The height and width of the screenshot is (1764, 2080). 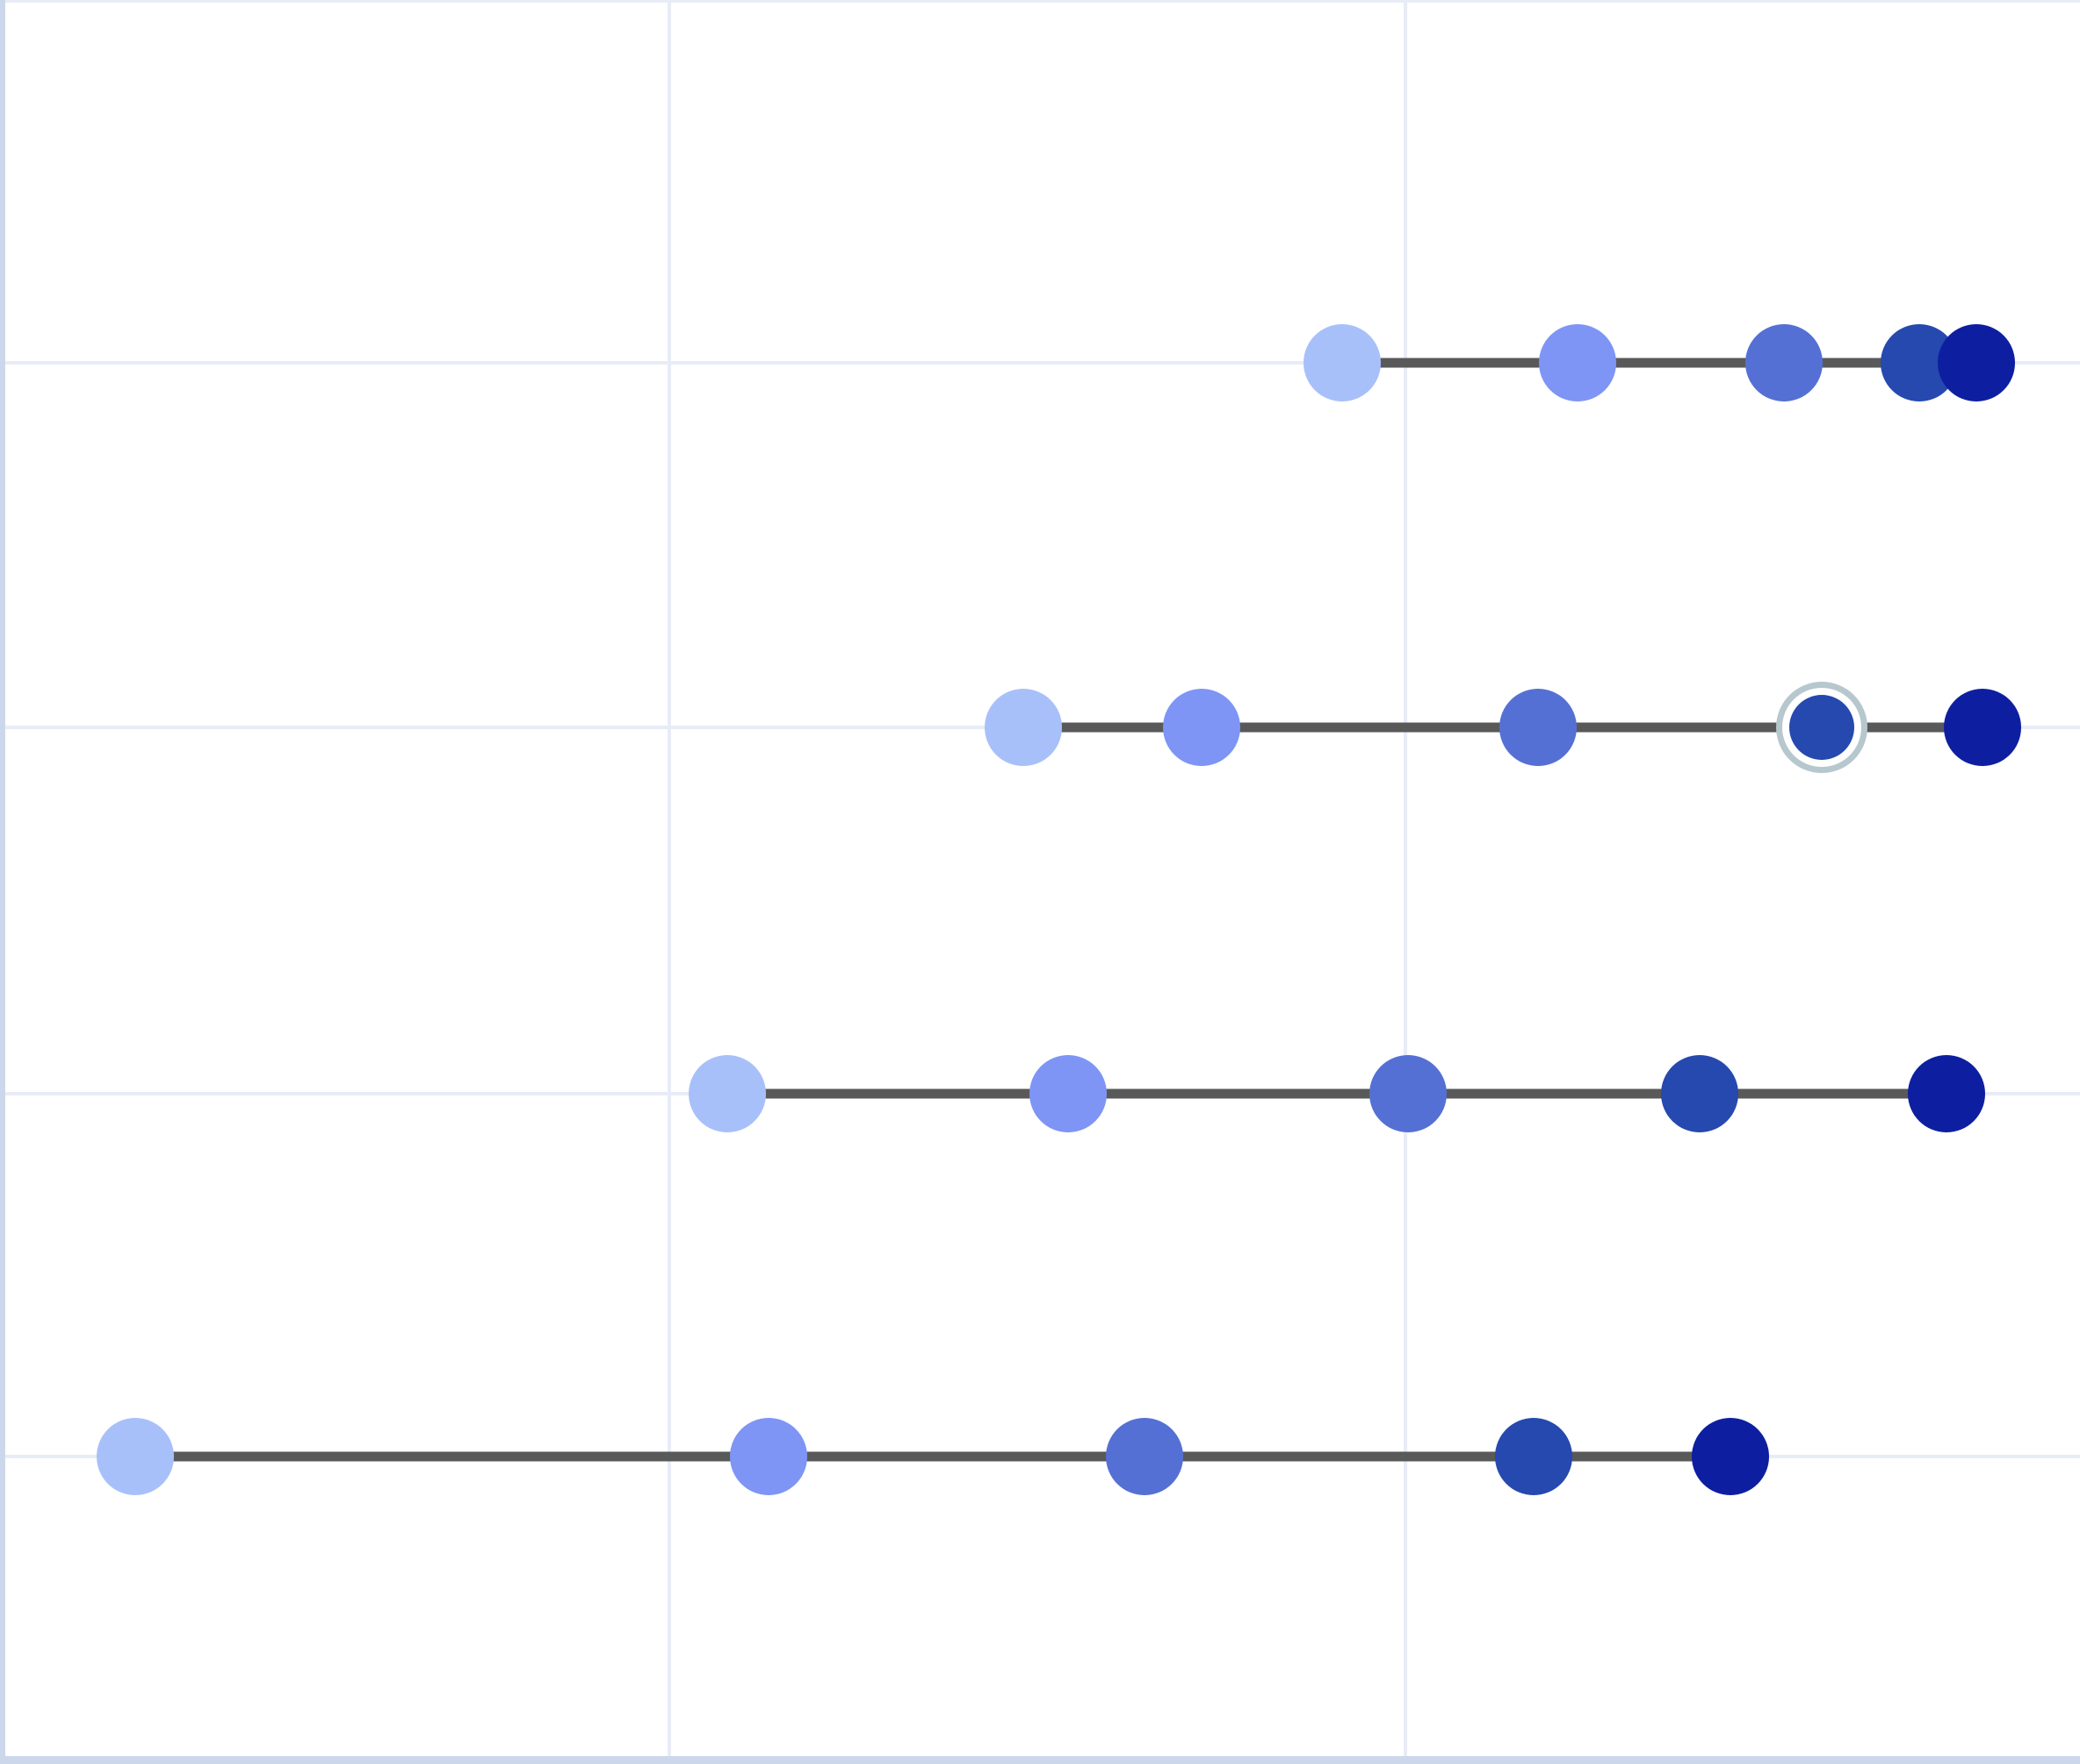 I want to click on data-point-highlighted, so click(x=1821, y=728).